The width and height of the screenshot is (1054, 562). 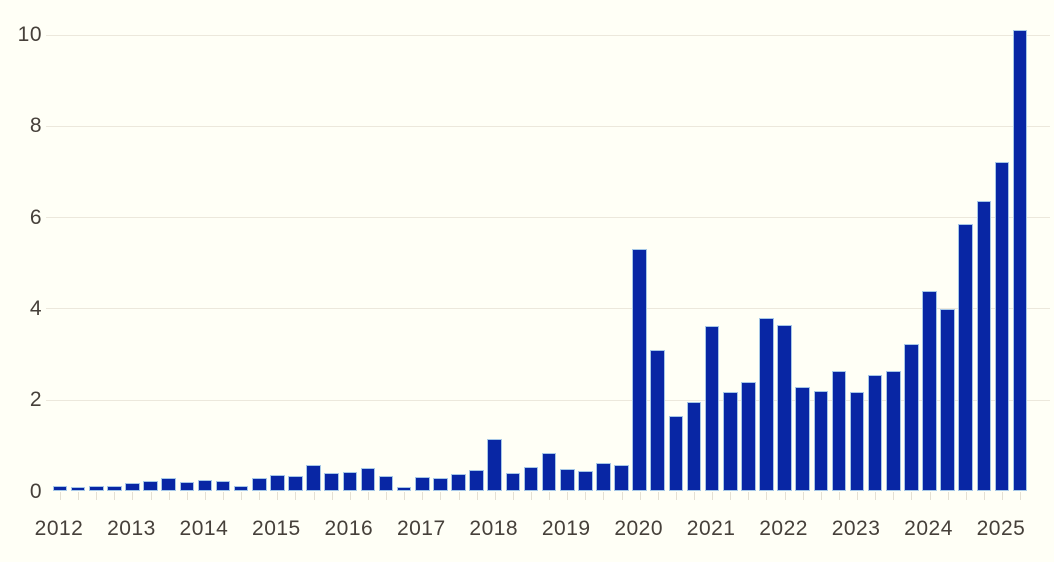 I want to click on bar-2016-Q4, so click(x=404, y=489).